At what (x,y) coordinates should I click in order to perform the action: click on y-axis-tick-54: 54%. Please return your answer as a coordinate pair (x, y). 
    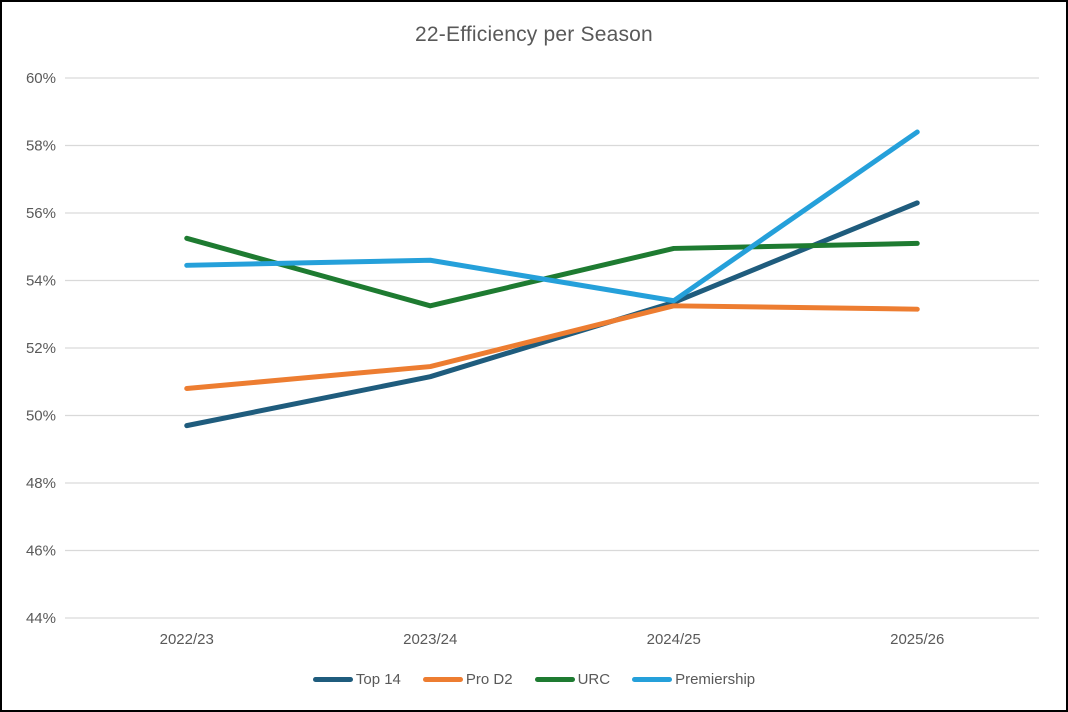
    Looking at the image, I should click on (41, 281).